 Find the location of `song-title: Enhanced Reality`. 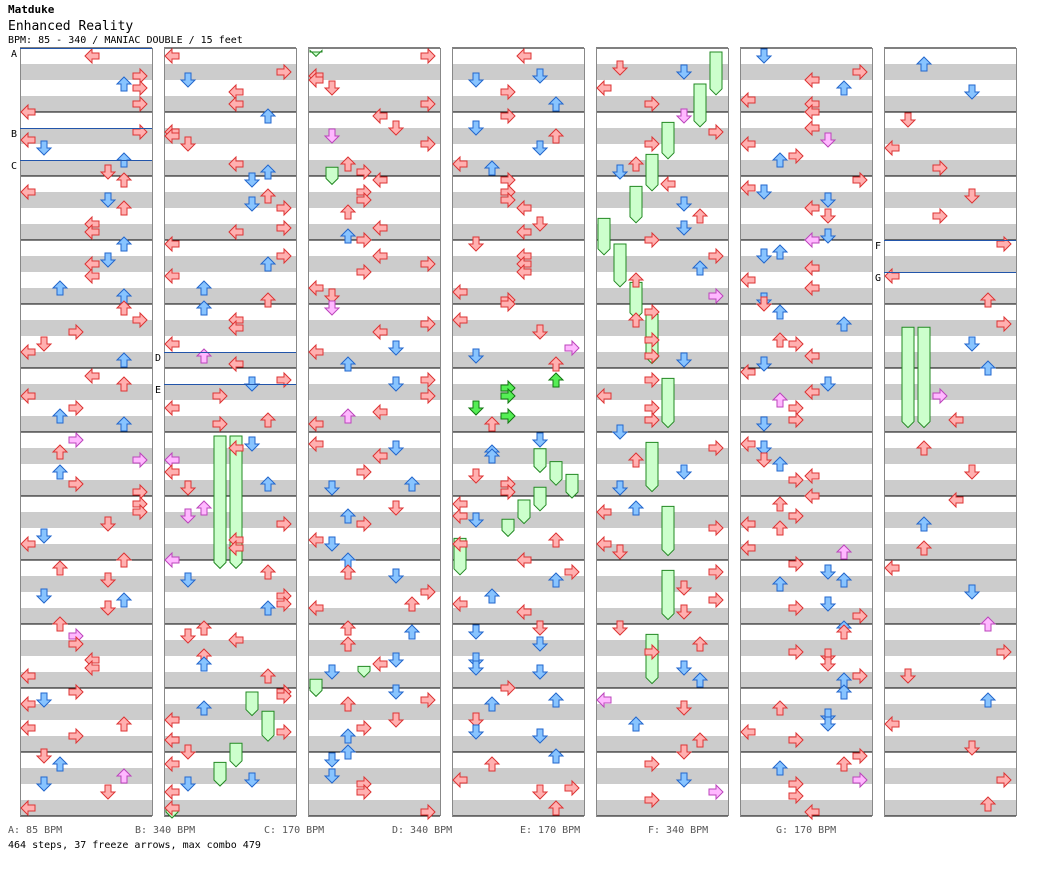

song-title: Enhanced Reality is located at coordinates (71, 26).